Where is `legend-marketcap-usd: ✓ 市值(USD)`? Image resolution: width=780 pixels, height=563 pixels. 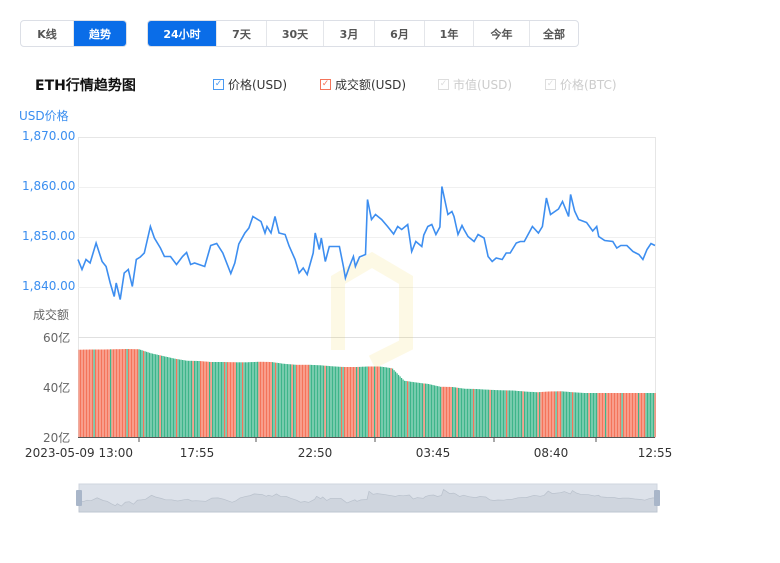 legend-marketcap-usd: ✓ 市值(USD) is located at coordinates (475, 84).